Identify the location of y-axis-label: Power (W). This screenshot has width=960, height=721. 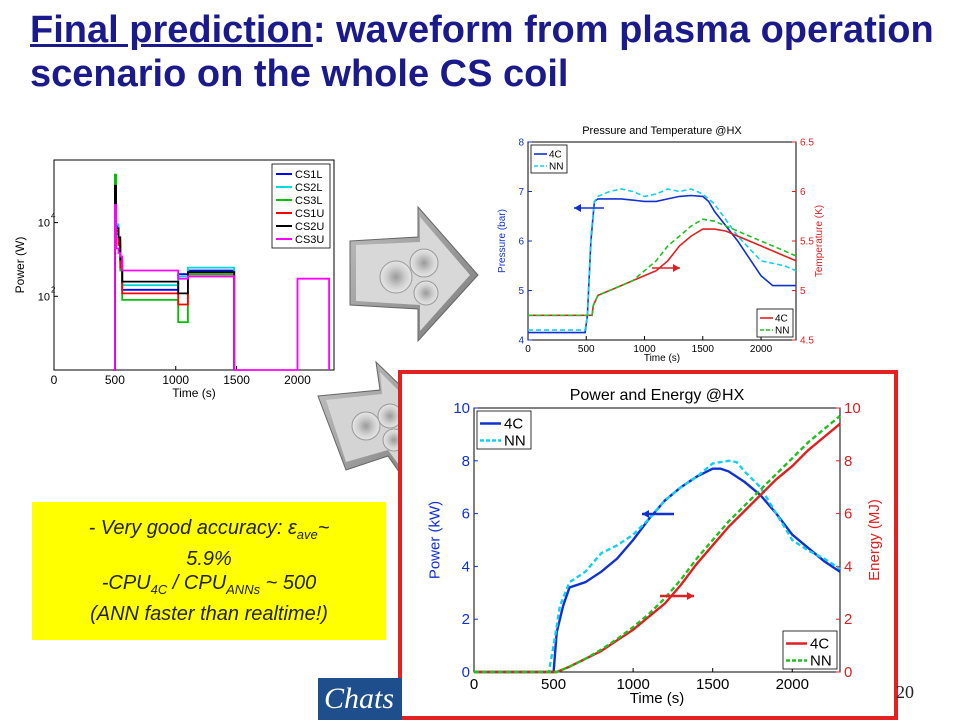
(20, 265).